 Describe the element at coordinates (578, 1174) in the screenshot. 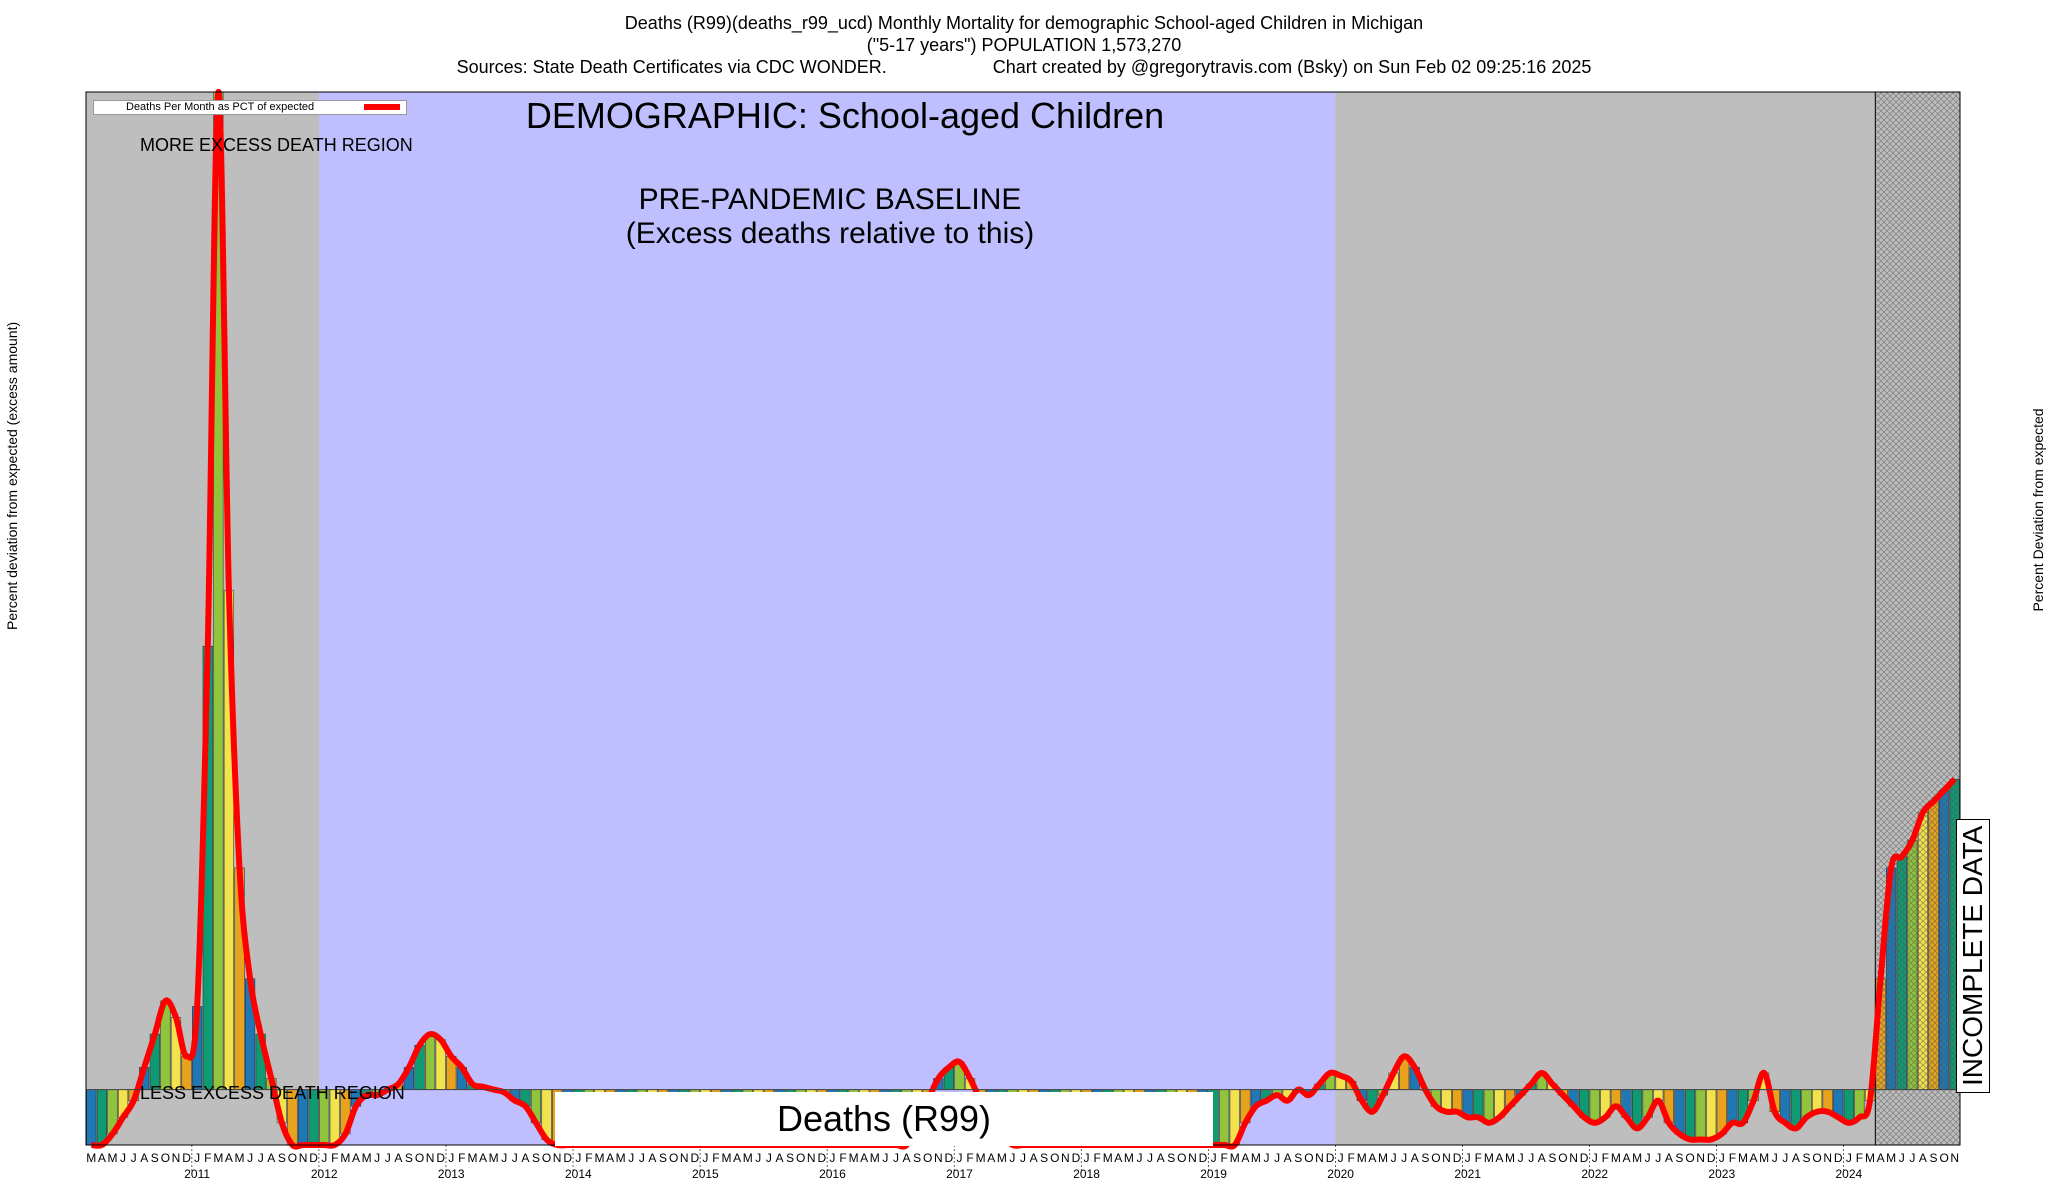

I see `x-tick-year: 2014` at that location.